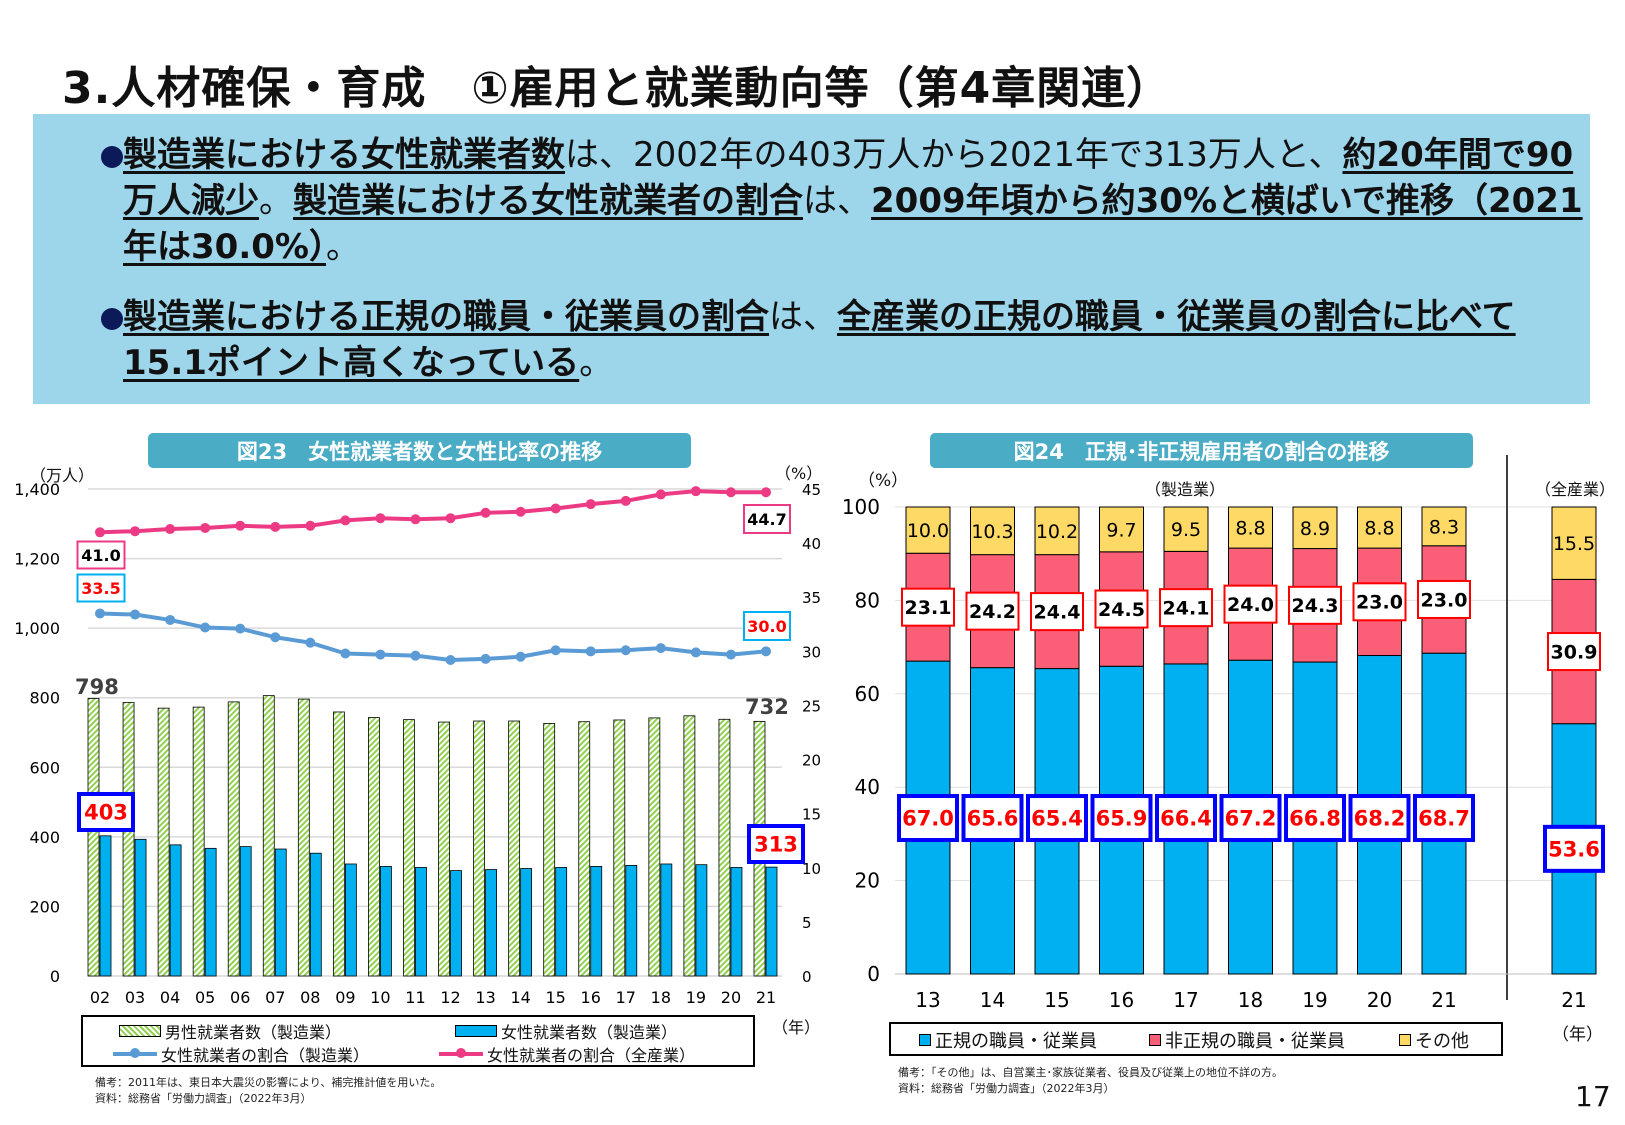 Image resolution: width=1625 pixels, height=1125 pixels. I want to click on nonregular-value-label: 30.9, so click(1574, 652).